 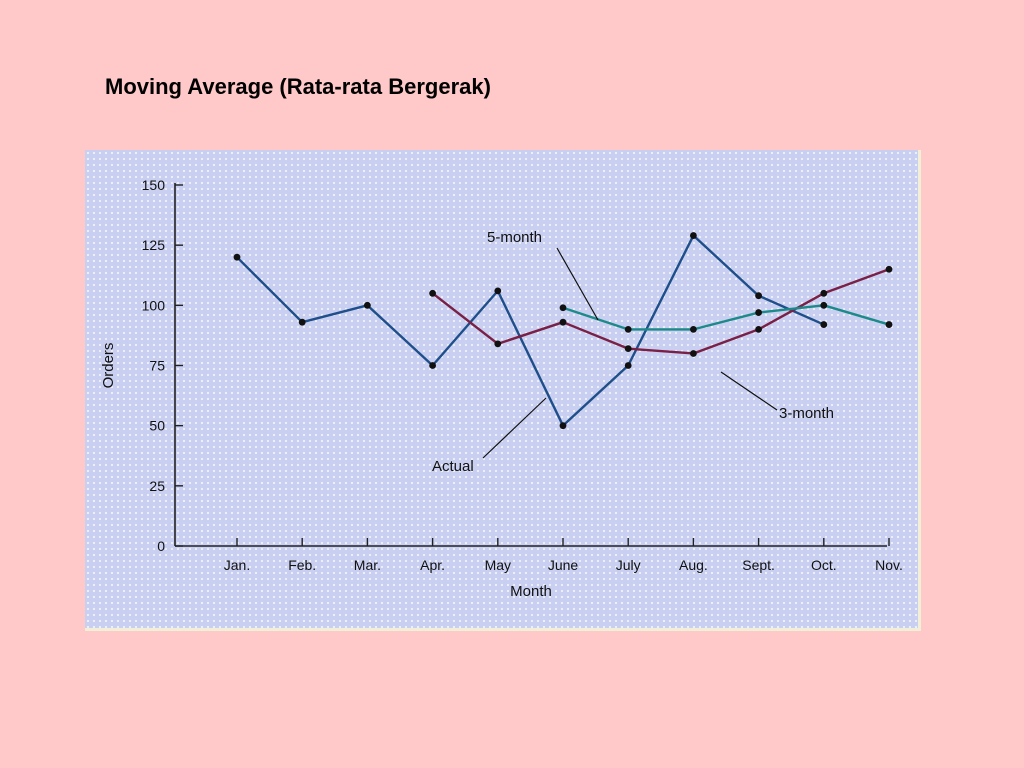 What do you see at coordinates (531, 591) in the screenshot?
I see `x-axis-title: Month` at bounding box center [531, 591].